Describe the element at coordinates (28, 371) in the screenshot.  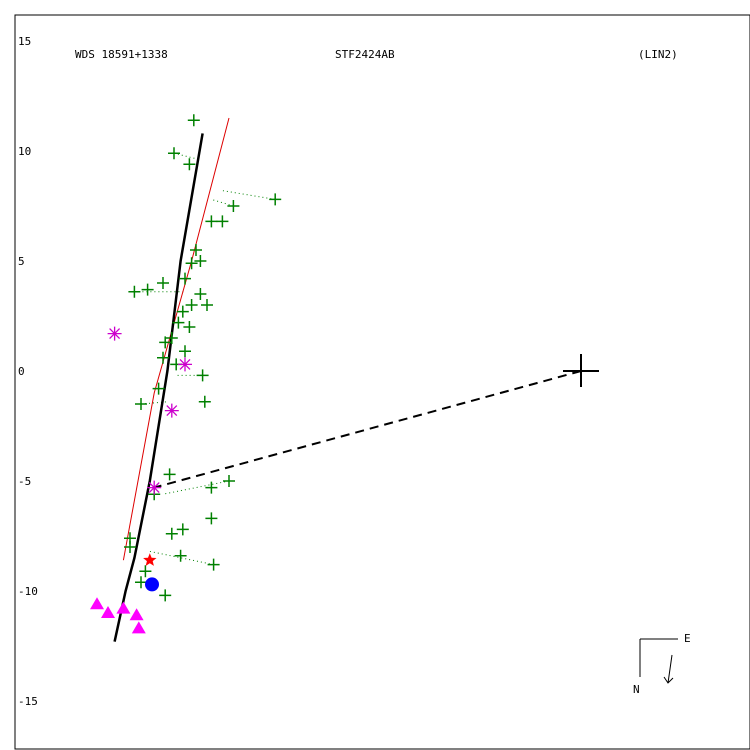
I see `y-tick-labels: 15 10 5 0 -5 -10 -15` at that location.